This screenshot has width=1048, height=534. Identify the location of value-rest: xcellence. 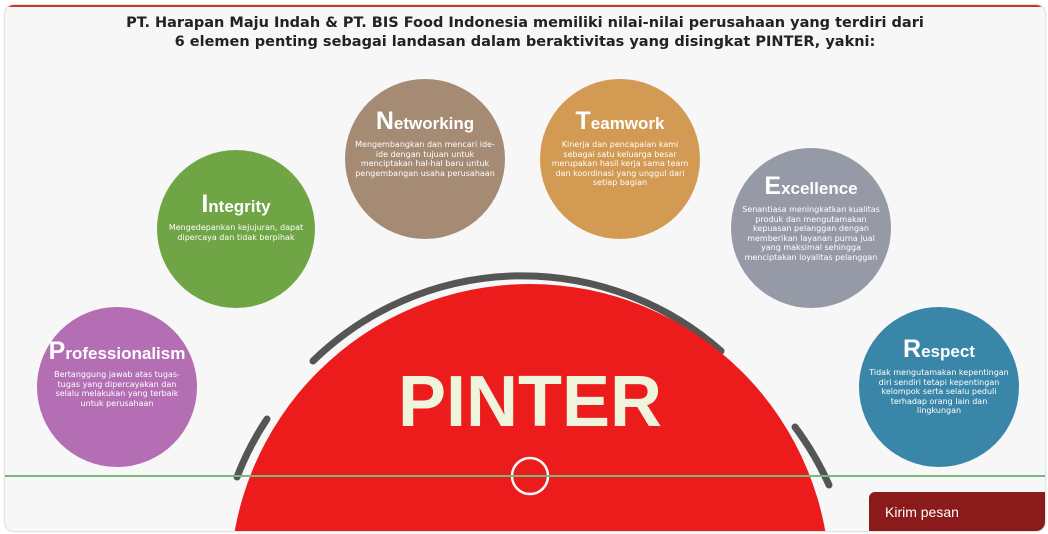
(819, 188).